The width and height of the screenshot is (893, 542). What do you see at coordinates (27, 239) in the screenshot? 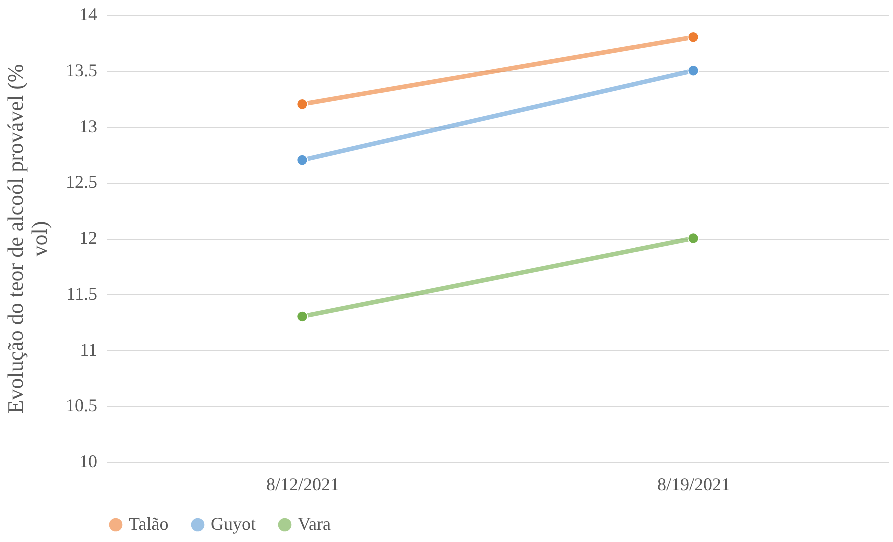
I see `y-axis-title: Evolução do teor de alcoól provável (% vol)` at bounding box center [27, 239].